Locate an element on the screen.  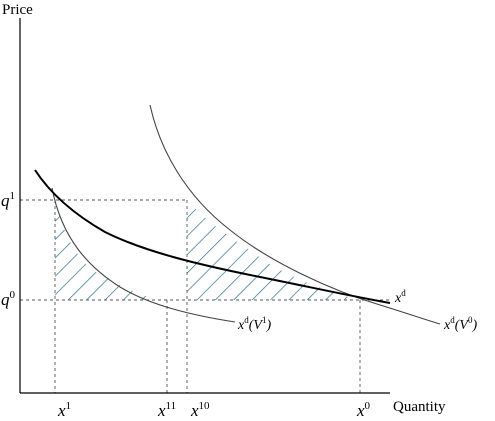
x-tick-x10: x10 is located at coordinates (200, 410).